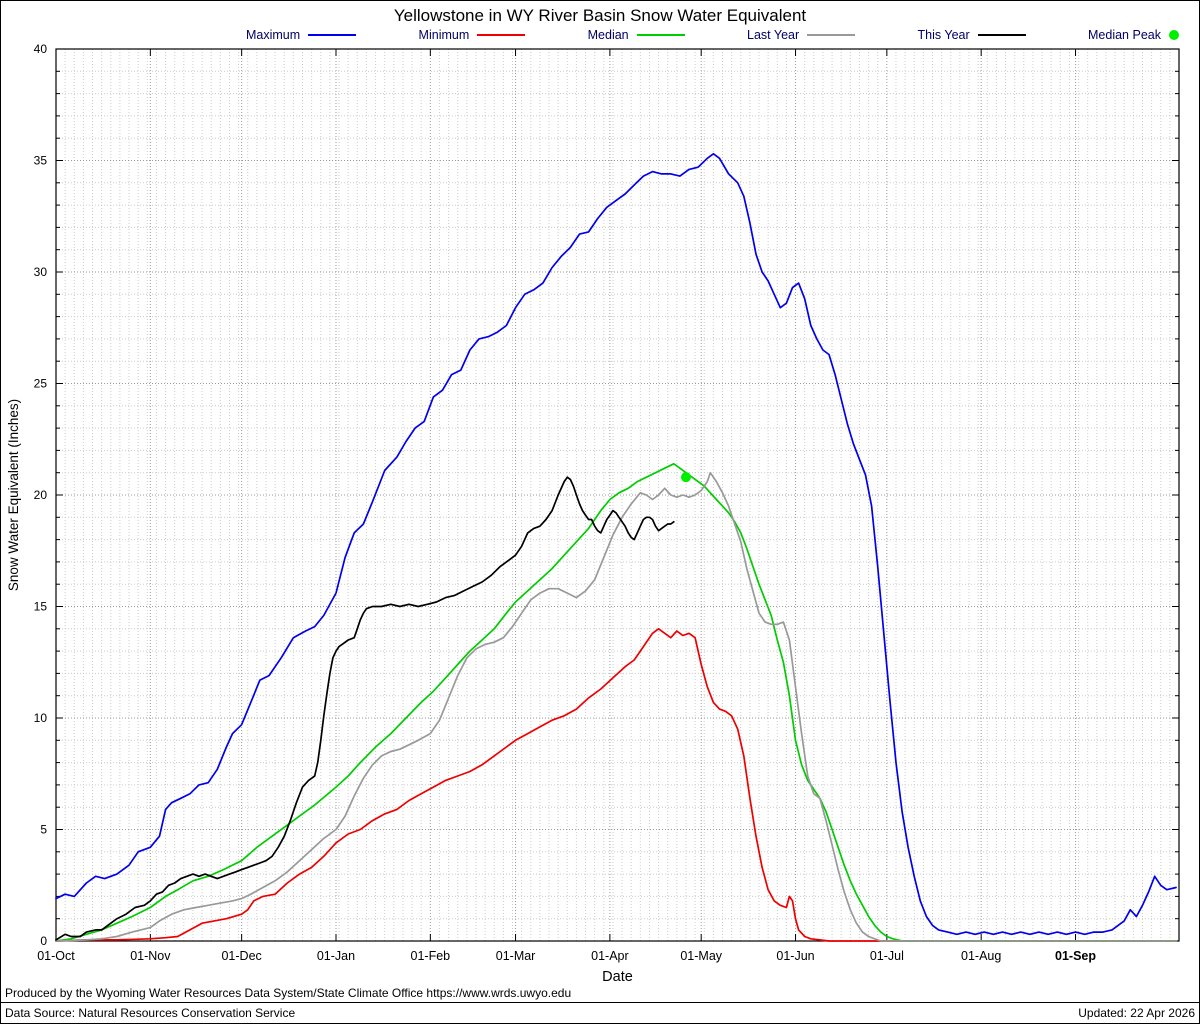 This screenshot has width=1200, height=1024. I want to click on legend-item-maximum: Maximum, so click(301, 35).